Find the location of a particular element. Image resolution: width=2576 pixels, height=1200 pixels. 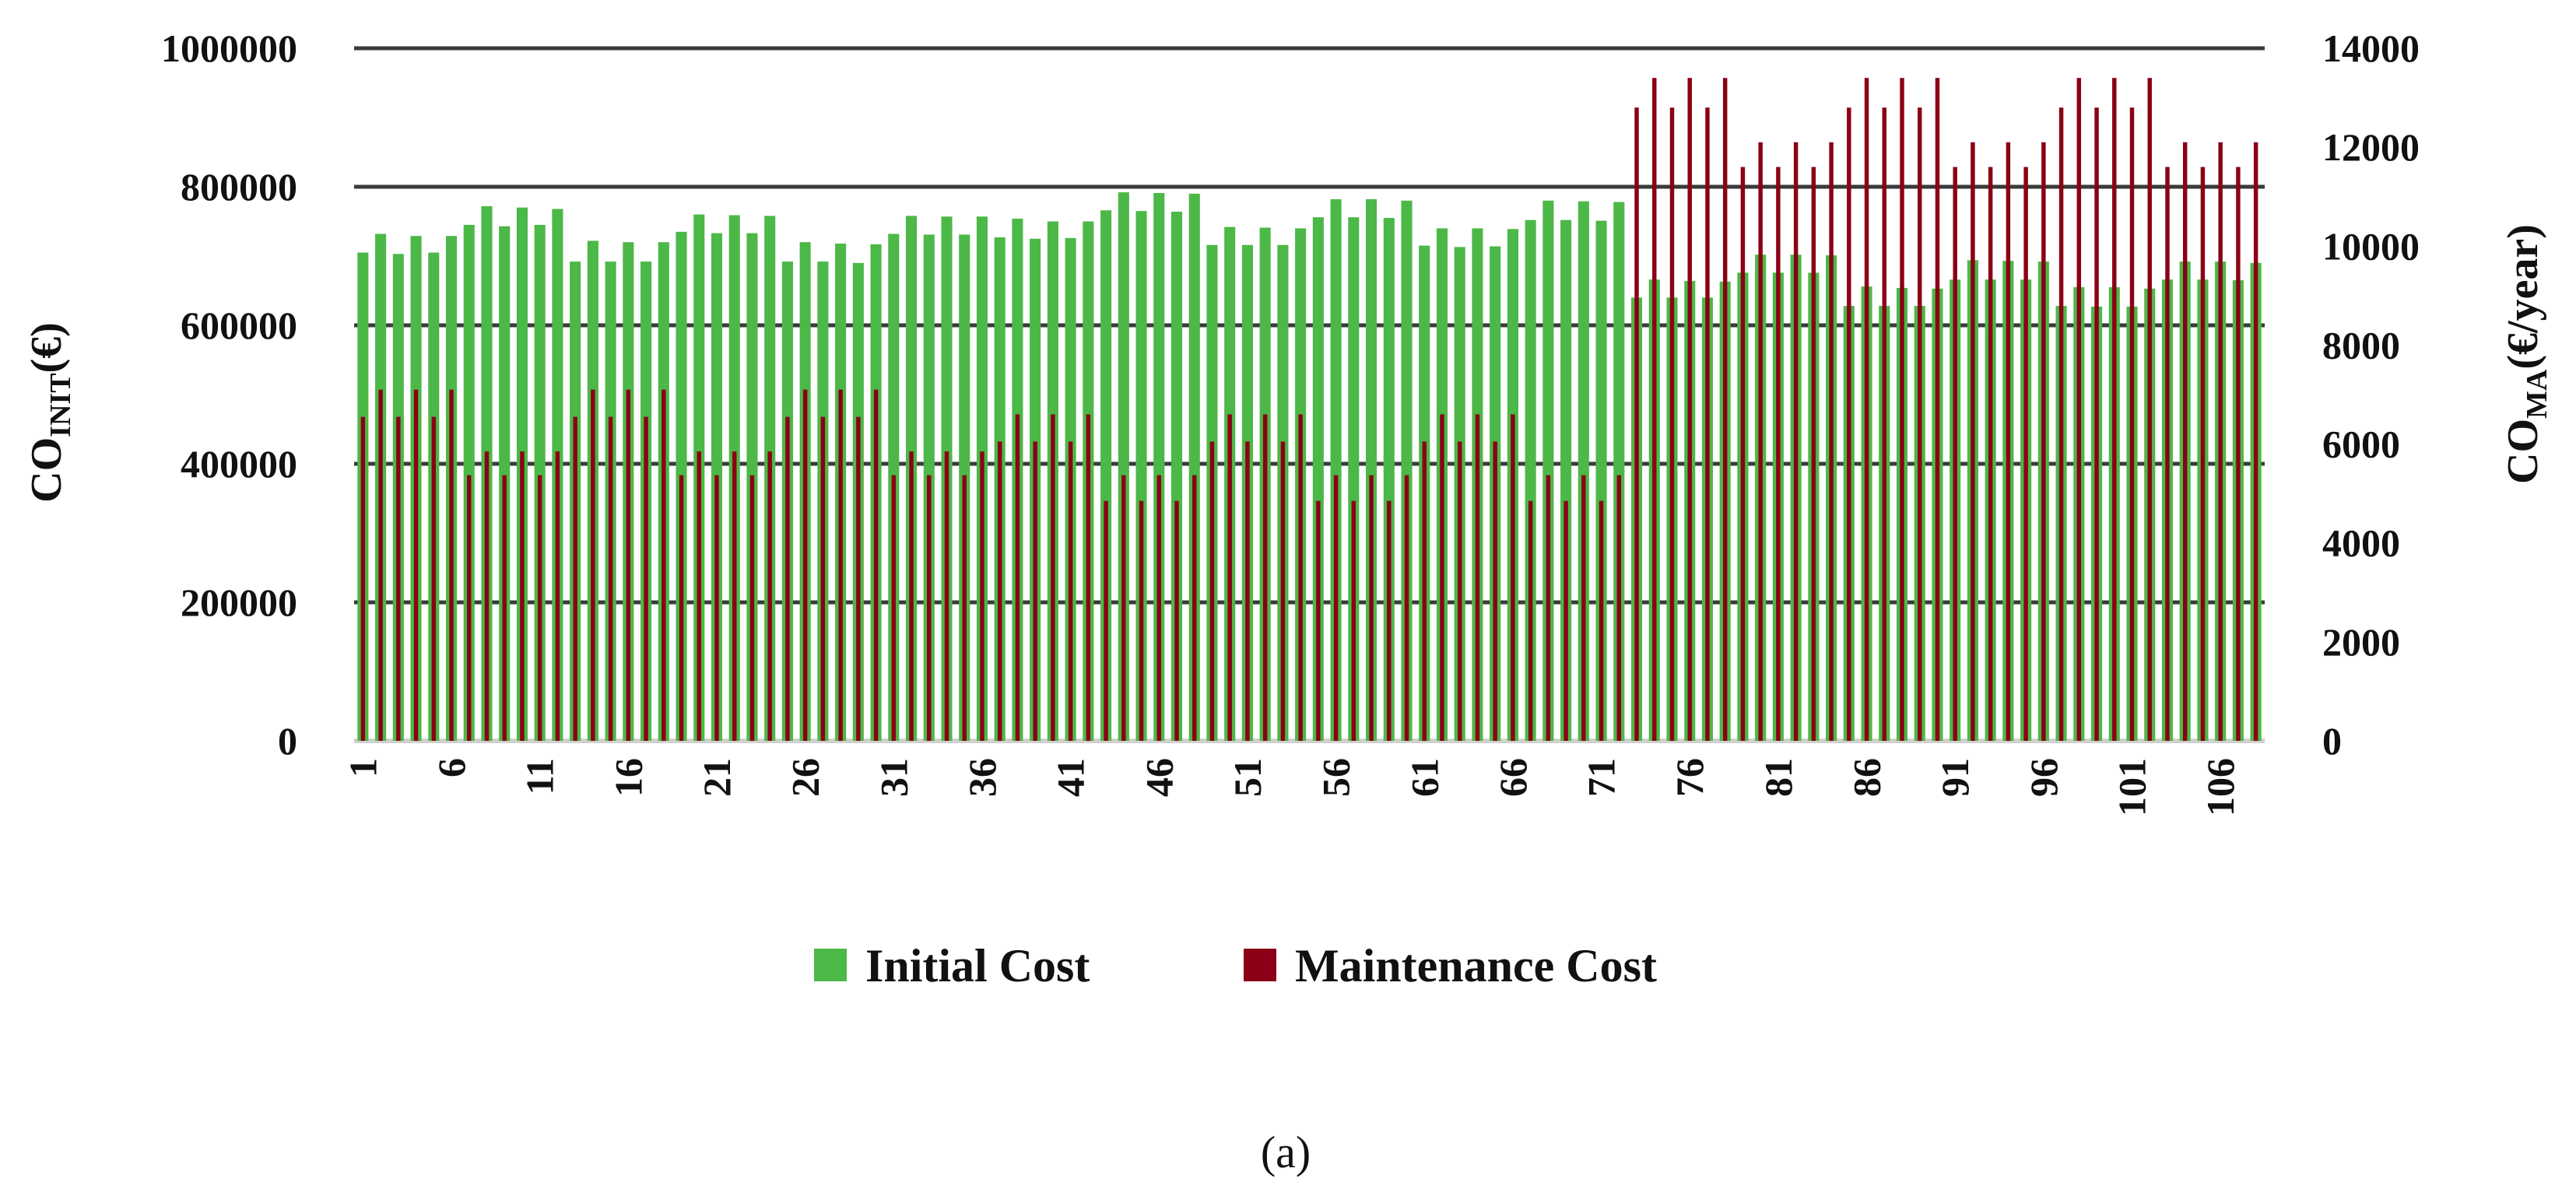

x-axis-tick-label: 36 is located at coordinates (982, 777).